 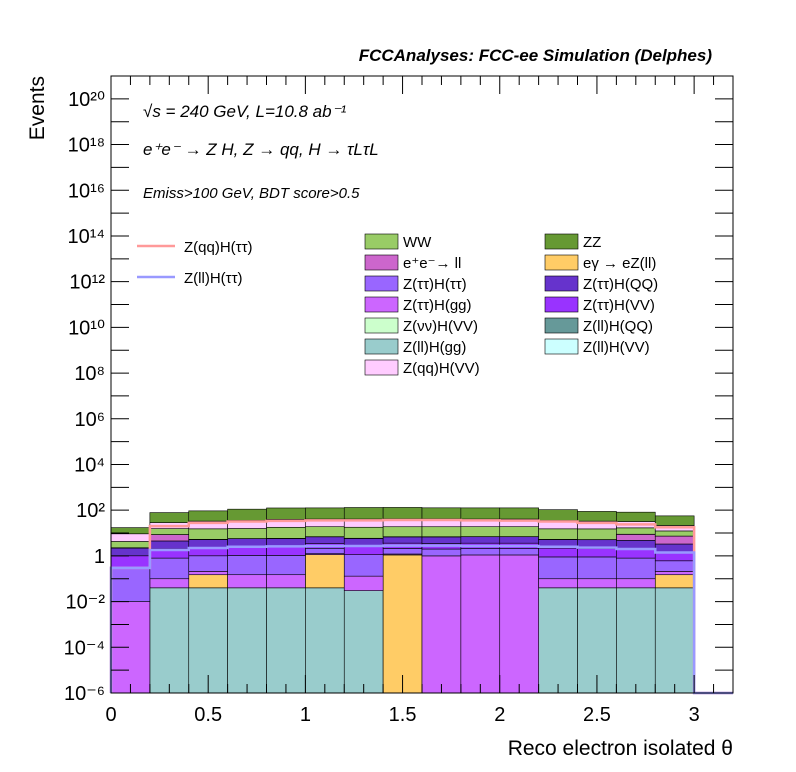 What do you see at coordinates (84, 648) in the screenshot?
I see `y-tick-label: 10⁻⁴` at bounding box center [84, 648].